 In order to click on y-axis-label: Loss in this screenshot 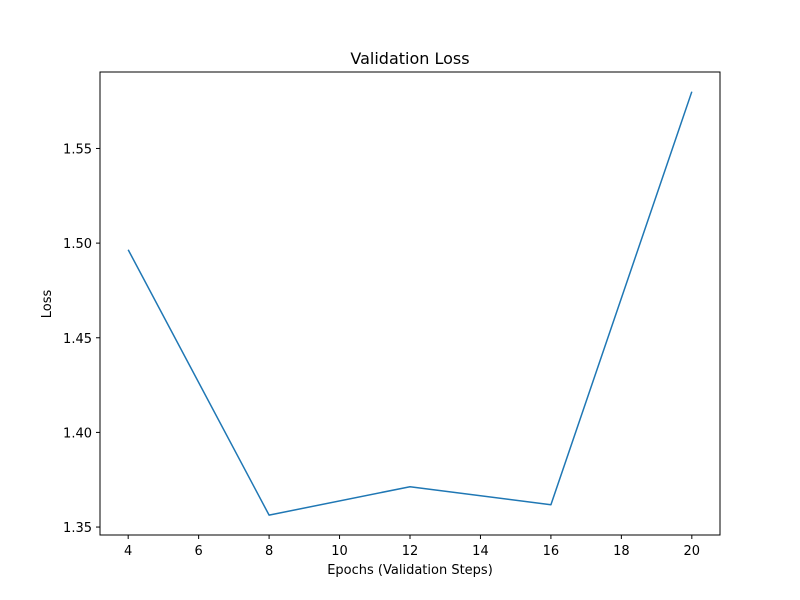, I will do `click(47, 304)`.